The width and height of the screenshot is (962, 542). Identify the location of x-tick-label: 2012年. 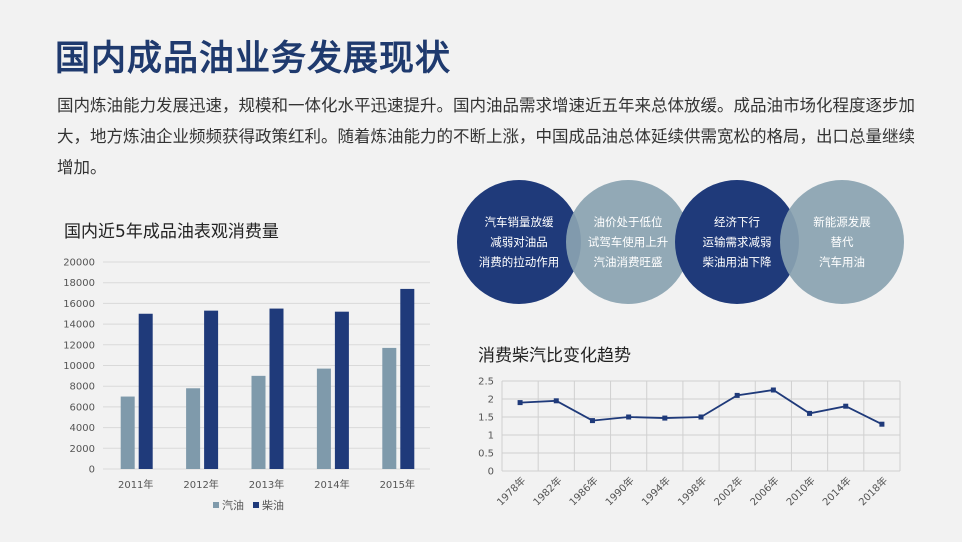
(200, 484).